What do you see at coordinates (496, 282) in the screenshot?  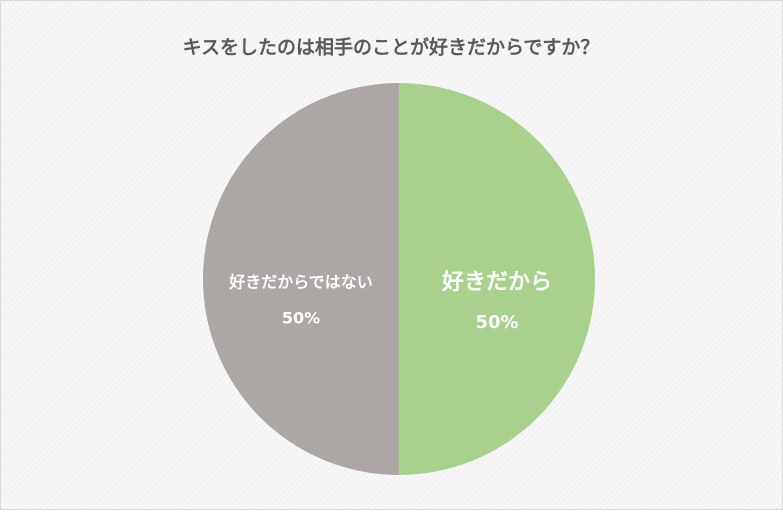 I see `slice-label: 好きだから` at bounding box center [496, 282].